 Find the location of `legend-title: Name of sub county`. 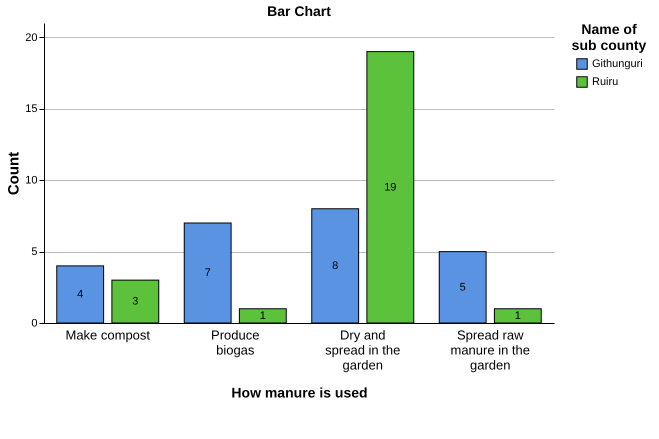

legend-title: Name of sub county is located at coordinates (609, 37).